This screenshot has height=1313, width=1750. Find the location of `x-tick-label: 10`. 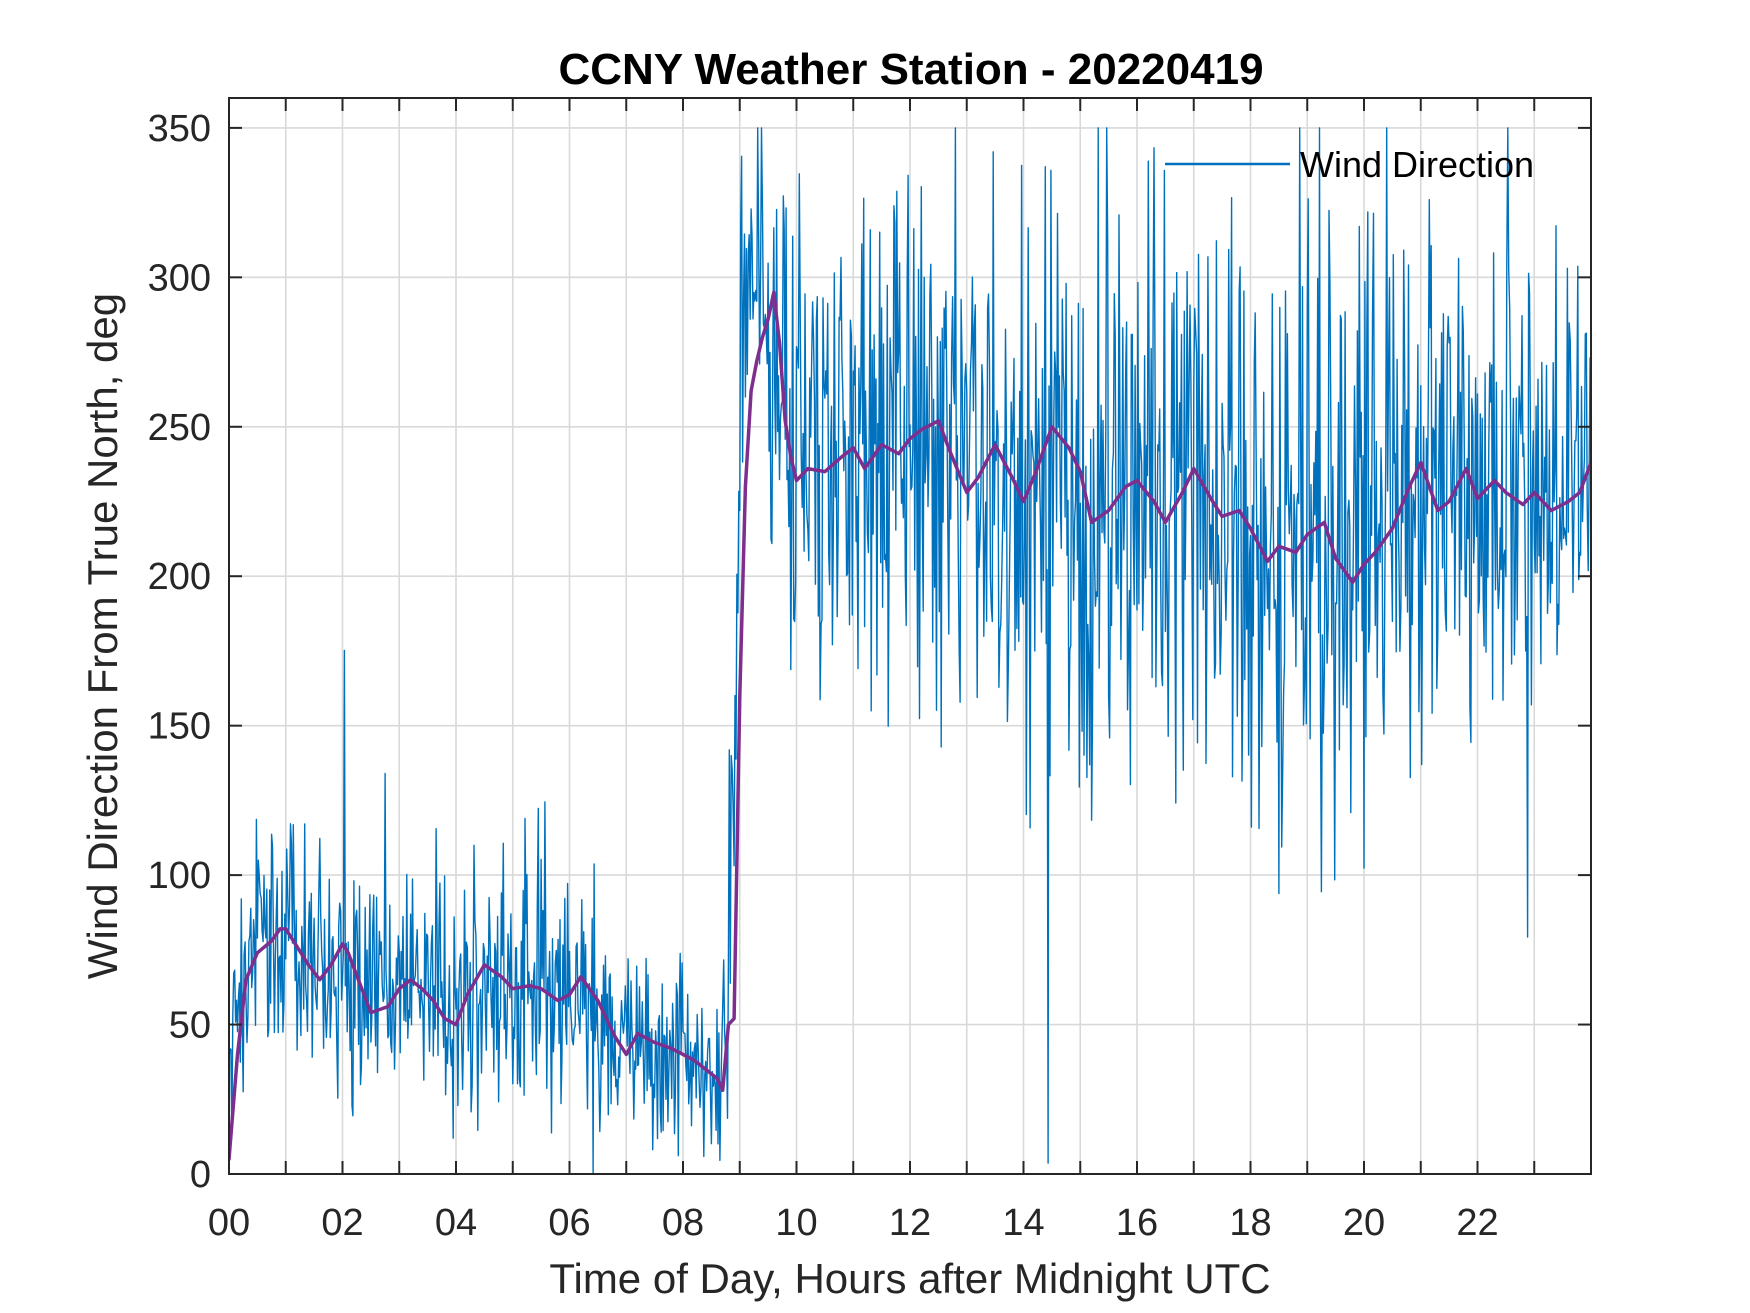

x-tick-label: 10 is located at coordinates (796, 1223).